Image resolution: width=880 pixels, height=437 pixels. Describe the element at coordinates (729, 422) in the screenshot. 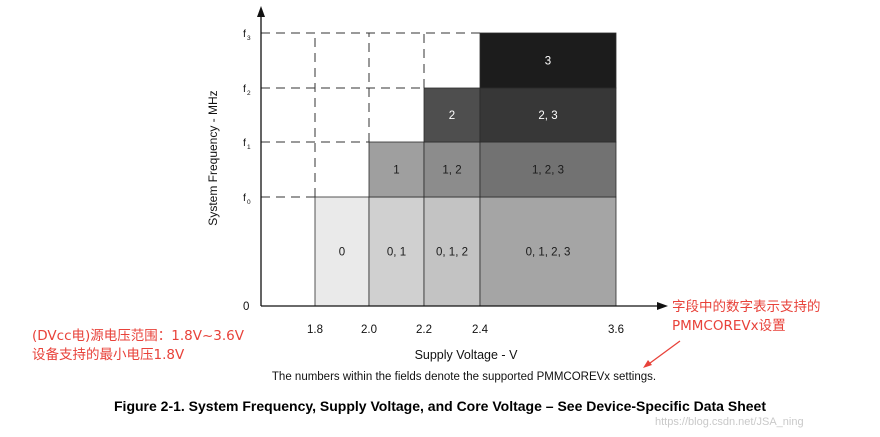

I see `watermark-text: https://blog.csdn.net/JSA_ning` at that location.